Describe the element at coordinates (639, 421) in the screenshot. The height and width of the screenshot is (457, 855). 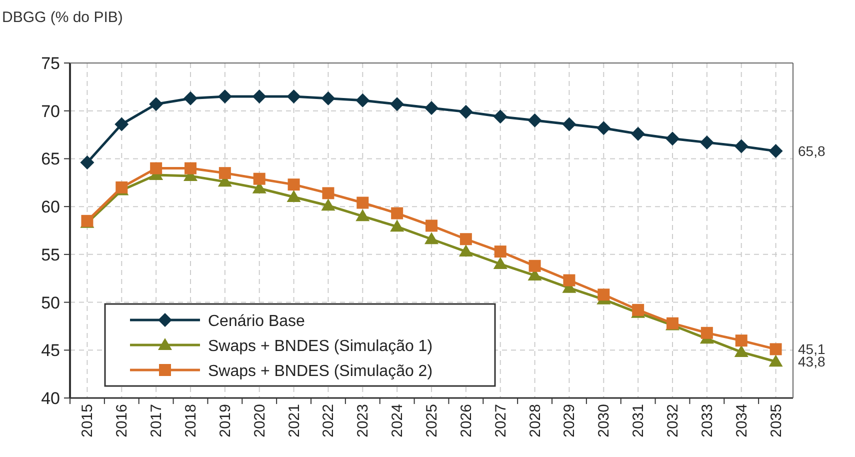
I see `x-tick-label: 2031` at that location.